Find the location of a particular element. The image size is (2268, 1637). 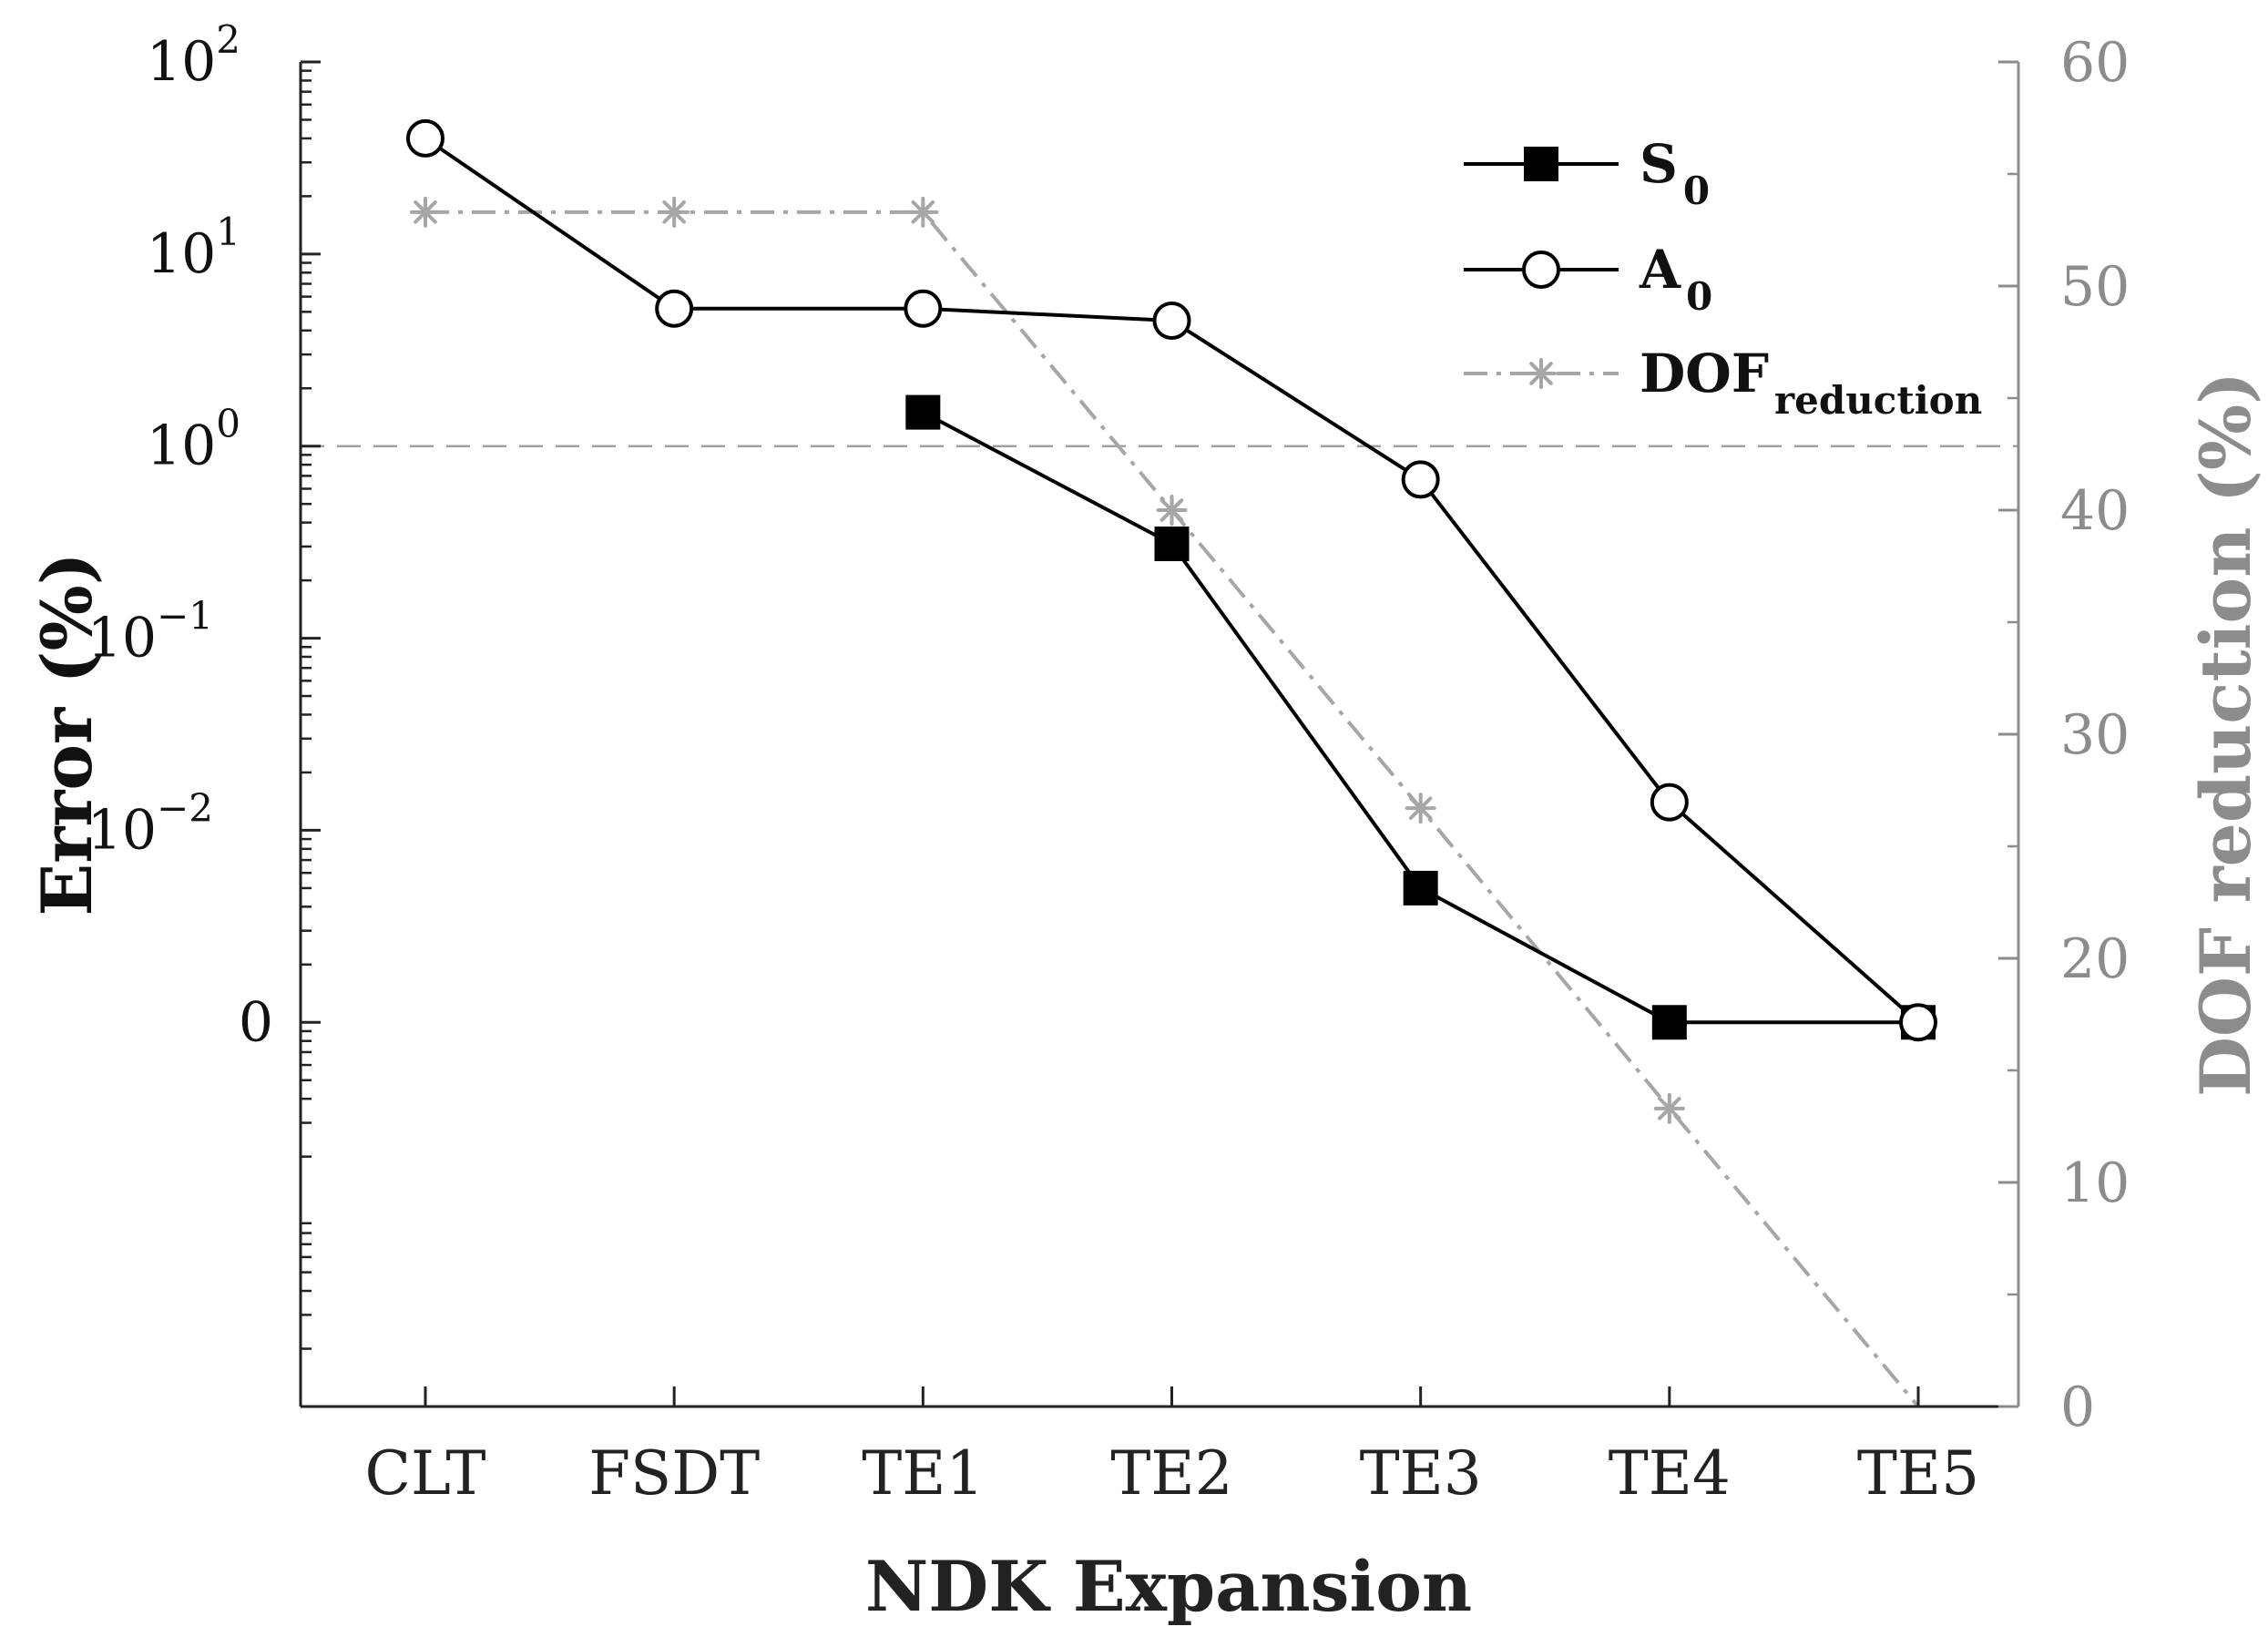

right-tick-label: 10 is located at coordinates (2095, 1183).